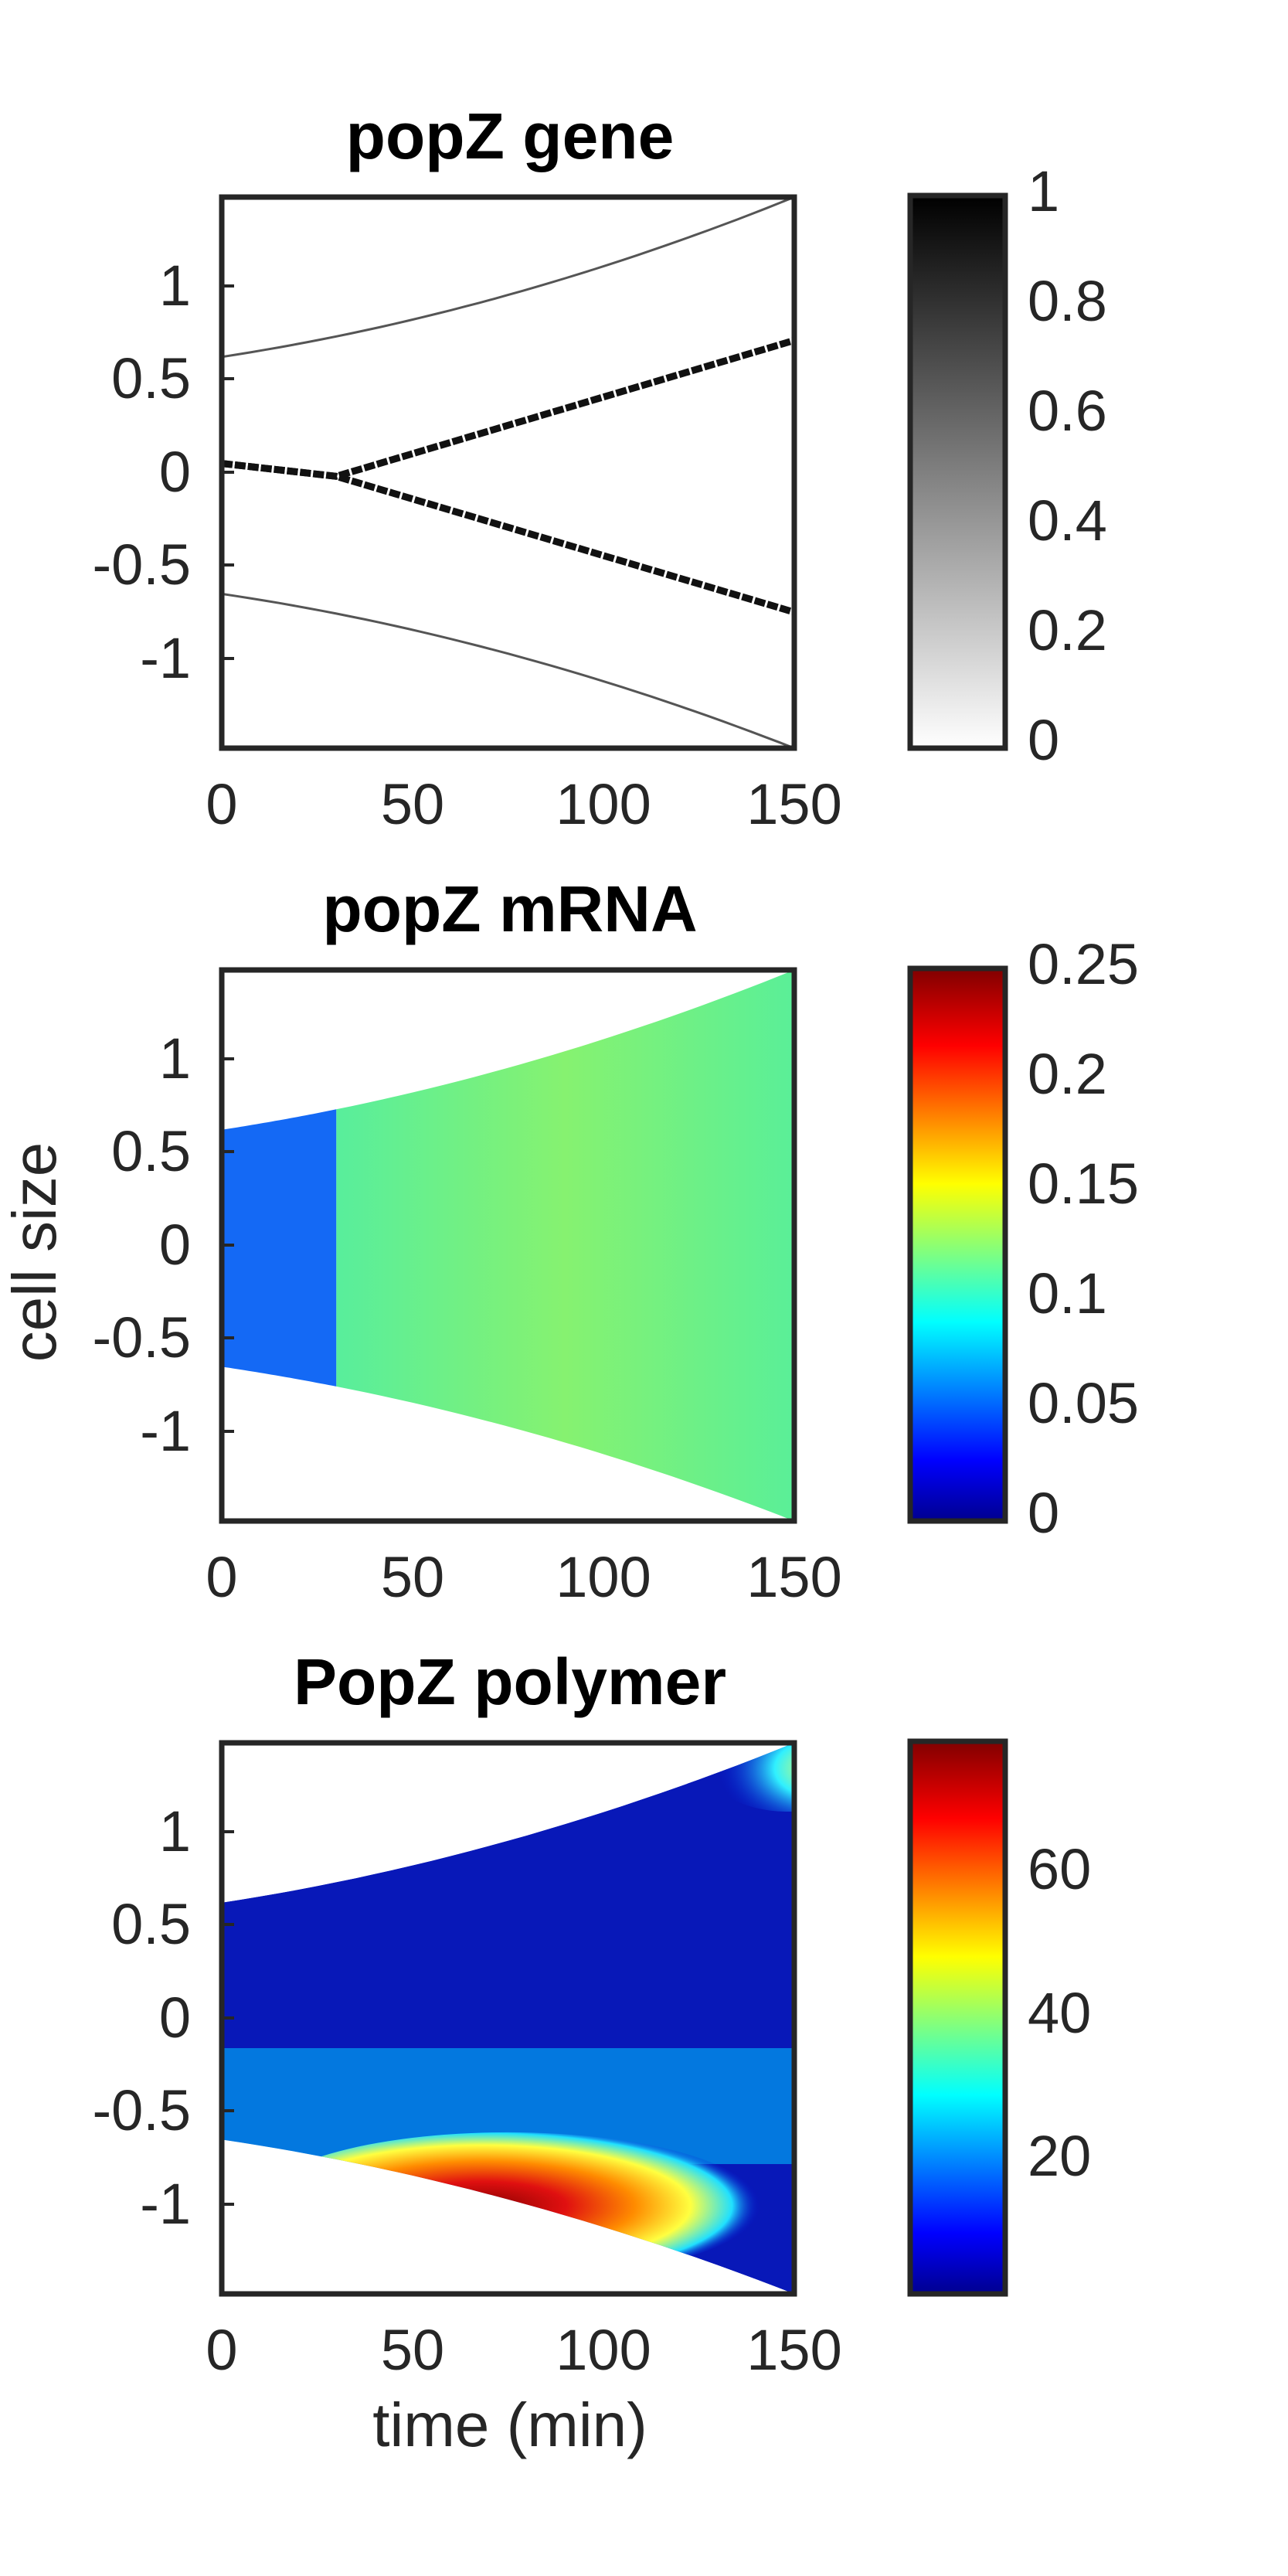 The width and height of the screenshot is (1288, 2576). Describe the element at coordinates (510, 136) in the screenshot. I see `panel-title: popZ gene` at that location.